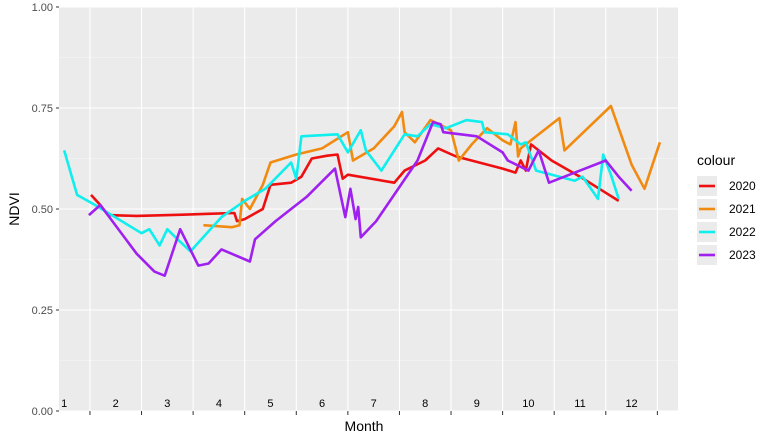  Describe the element at coordinates (742, 232) in the screenshot. I see `legend-label-2022: 2022` at that location.